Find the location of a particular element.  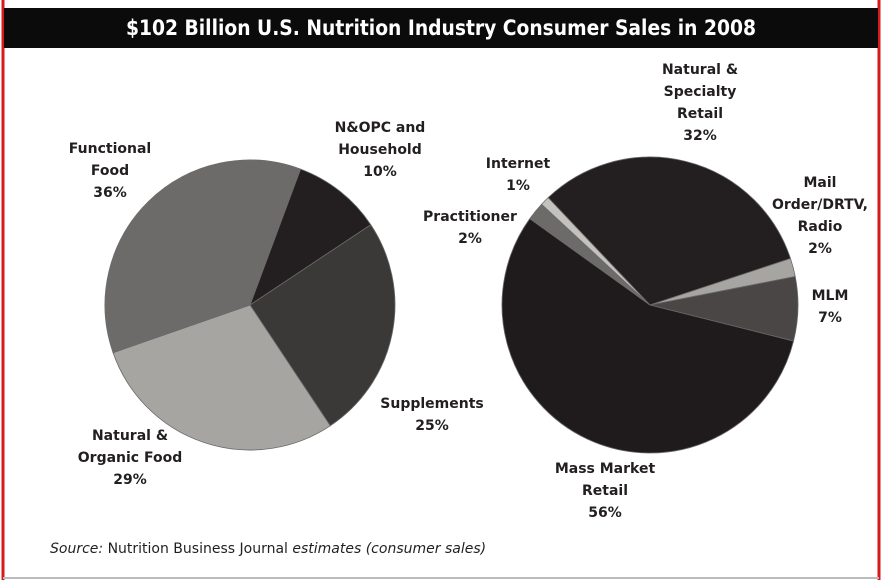

slice-label-line: Order/DRTV, is located at coordinates (820, 205).